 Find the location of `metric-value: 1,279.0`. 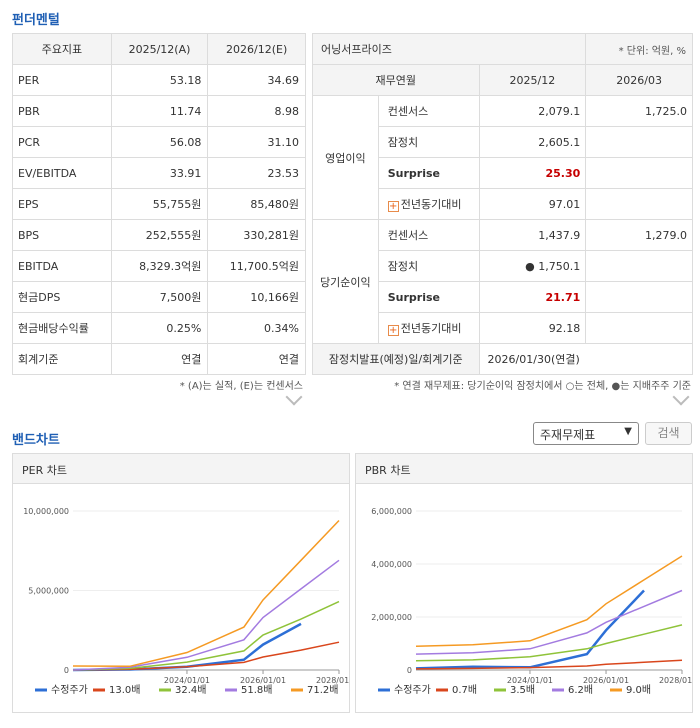

metric-value: 1,279.0 is located at coordinates (639, 235).